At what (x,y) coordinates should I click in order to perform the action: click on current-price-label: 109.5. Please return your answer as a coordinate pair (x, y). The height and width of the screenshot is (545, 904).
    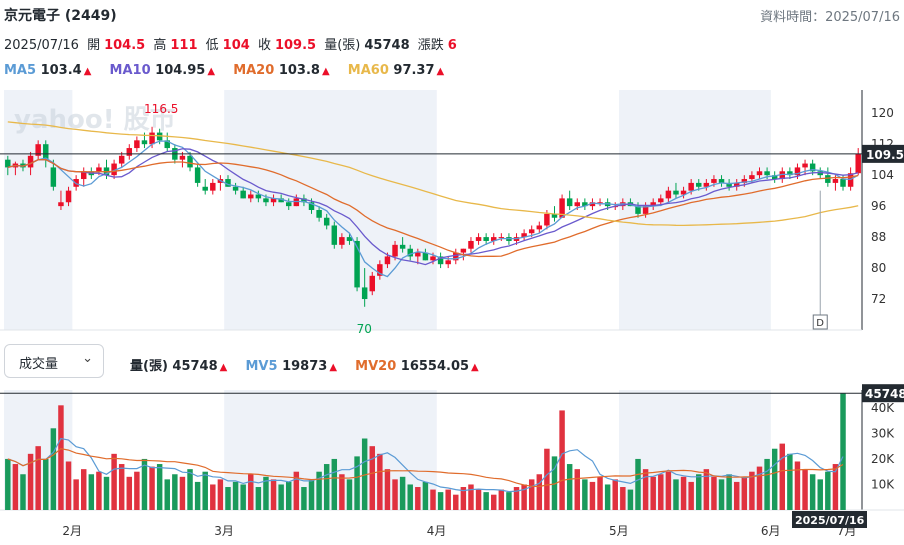
    Looking at the image, I should click on (885, 155).